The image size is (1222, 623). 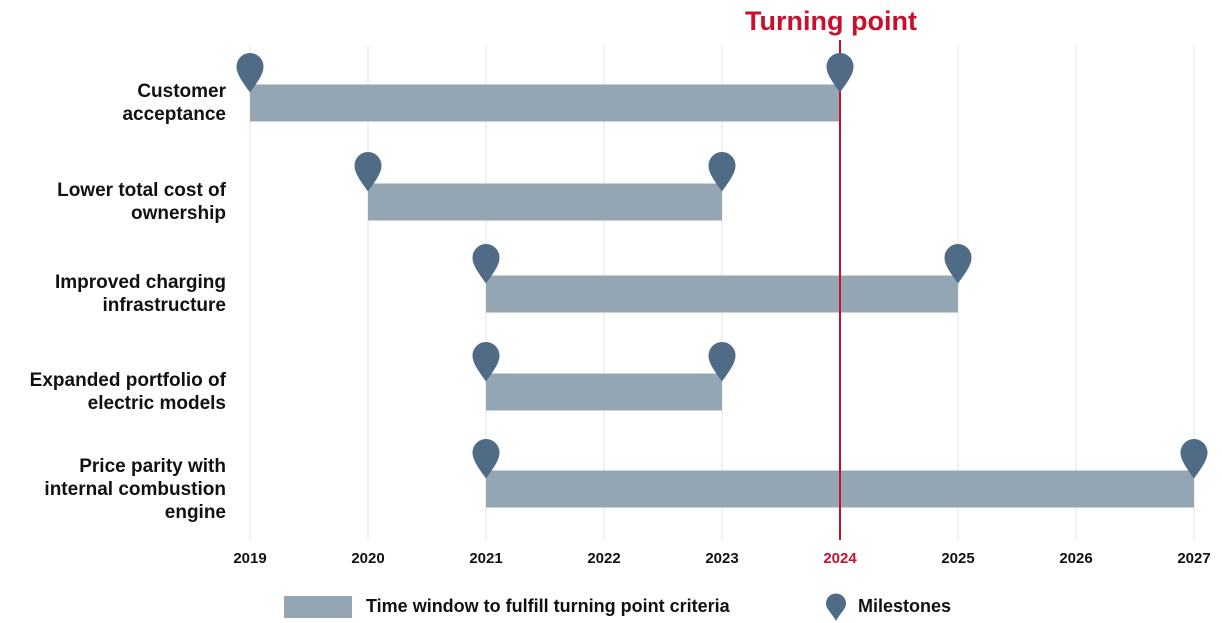 I want to click on milestone-pin-0-end, so click(x=840, y=72).